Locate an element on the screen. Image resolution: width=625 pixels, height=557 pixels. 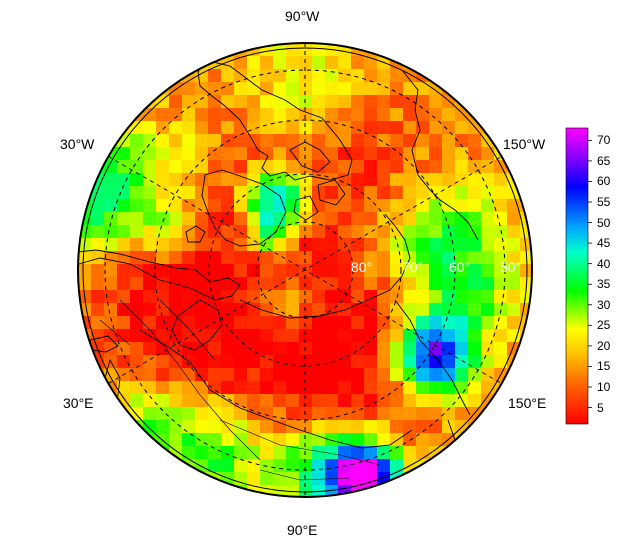
colorbar-tick-label: 70 is located at coordinates (604, 140).